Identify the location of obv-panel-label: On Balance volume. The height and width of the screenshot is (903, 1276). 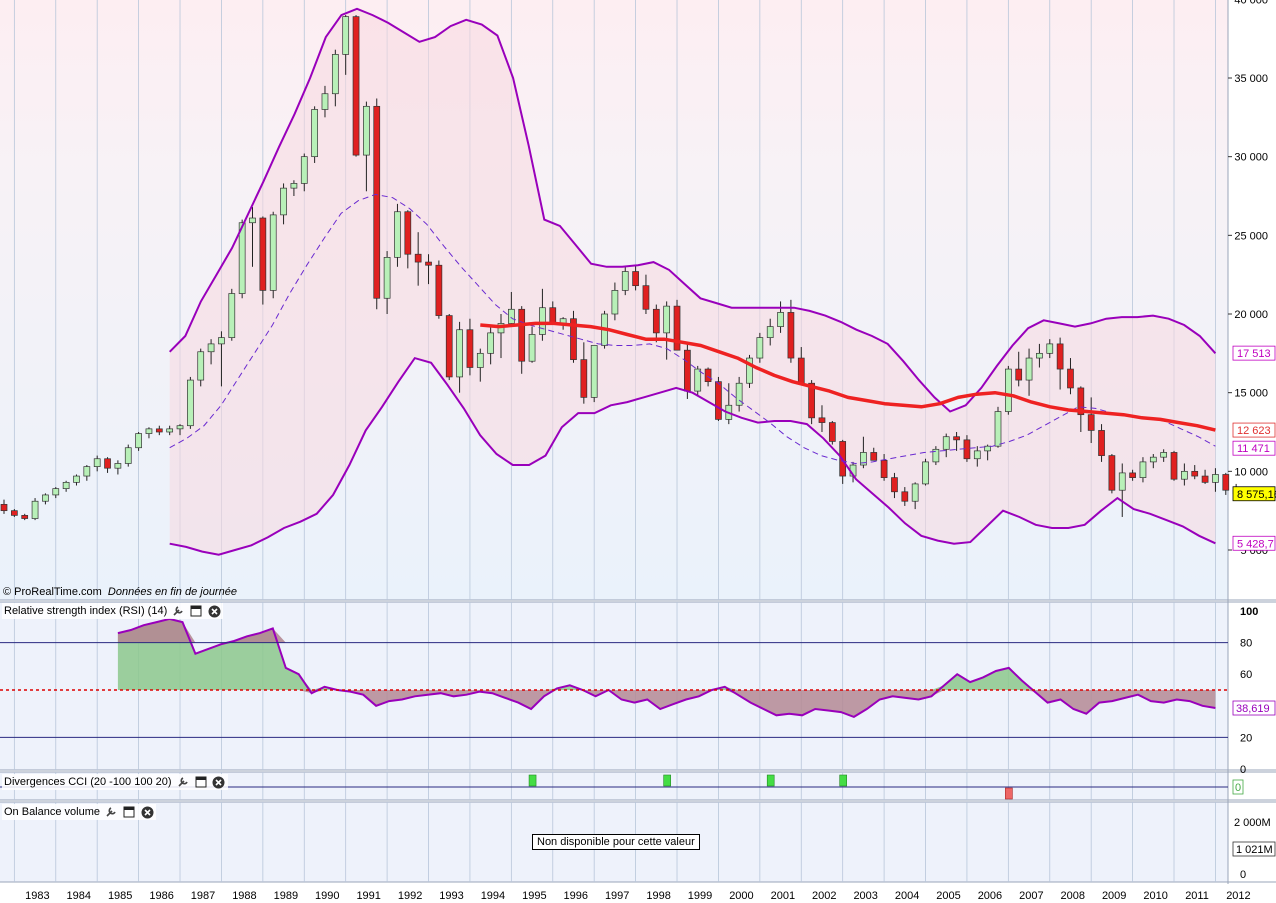
(79, 812).